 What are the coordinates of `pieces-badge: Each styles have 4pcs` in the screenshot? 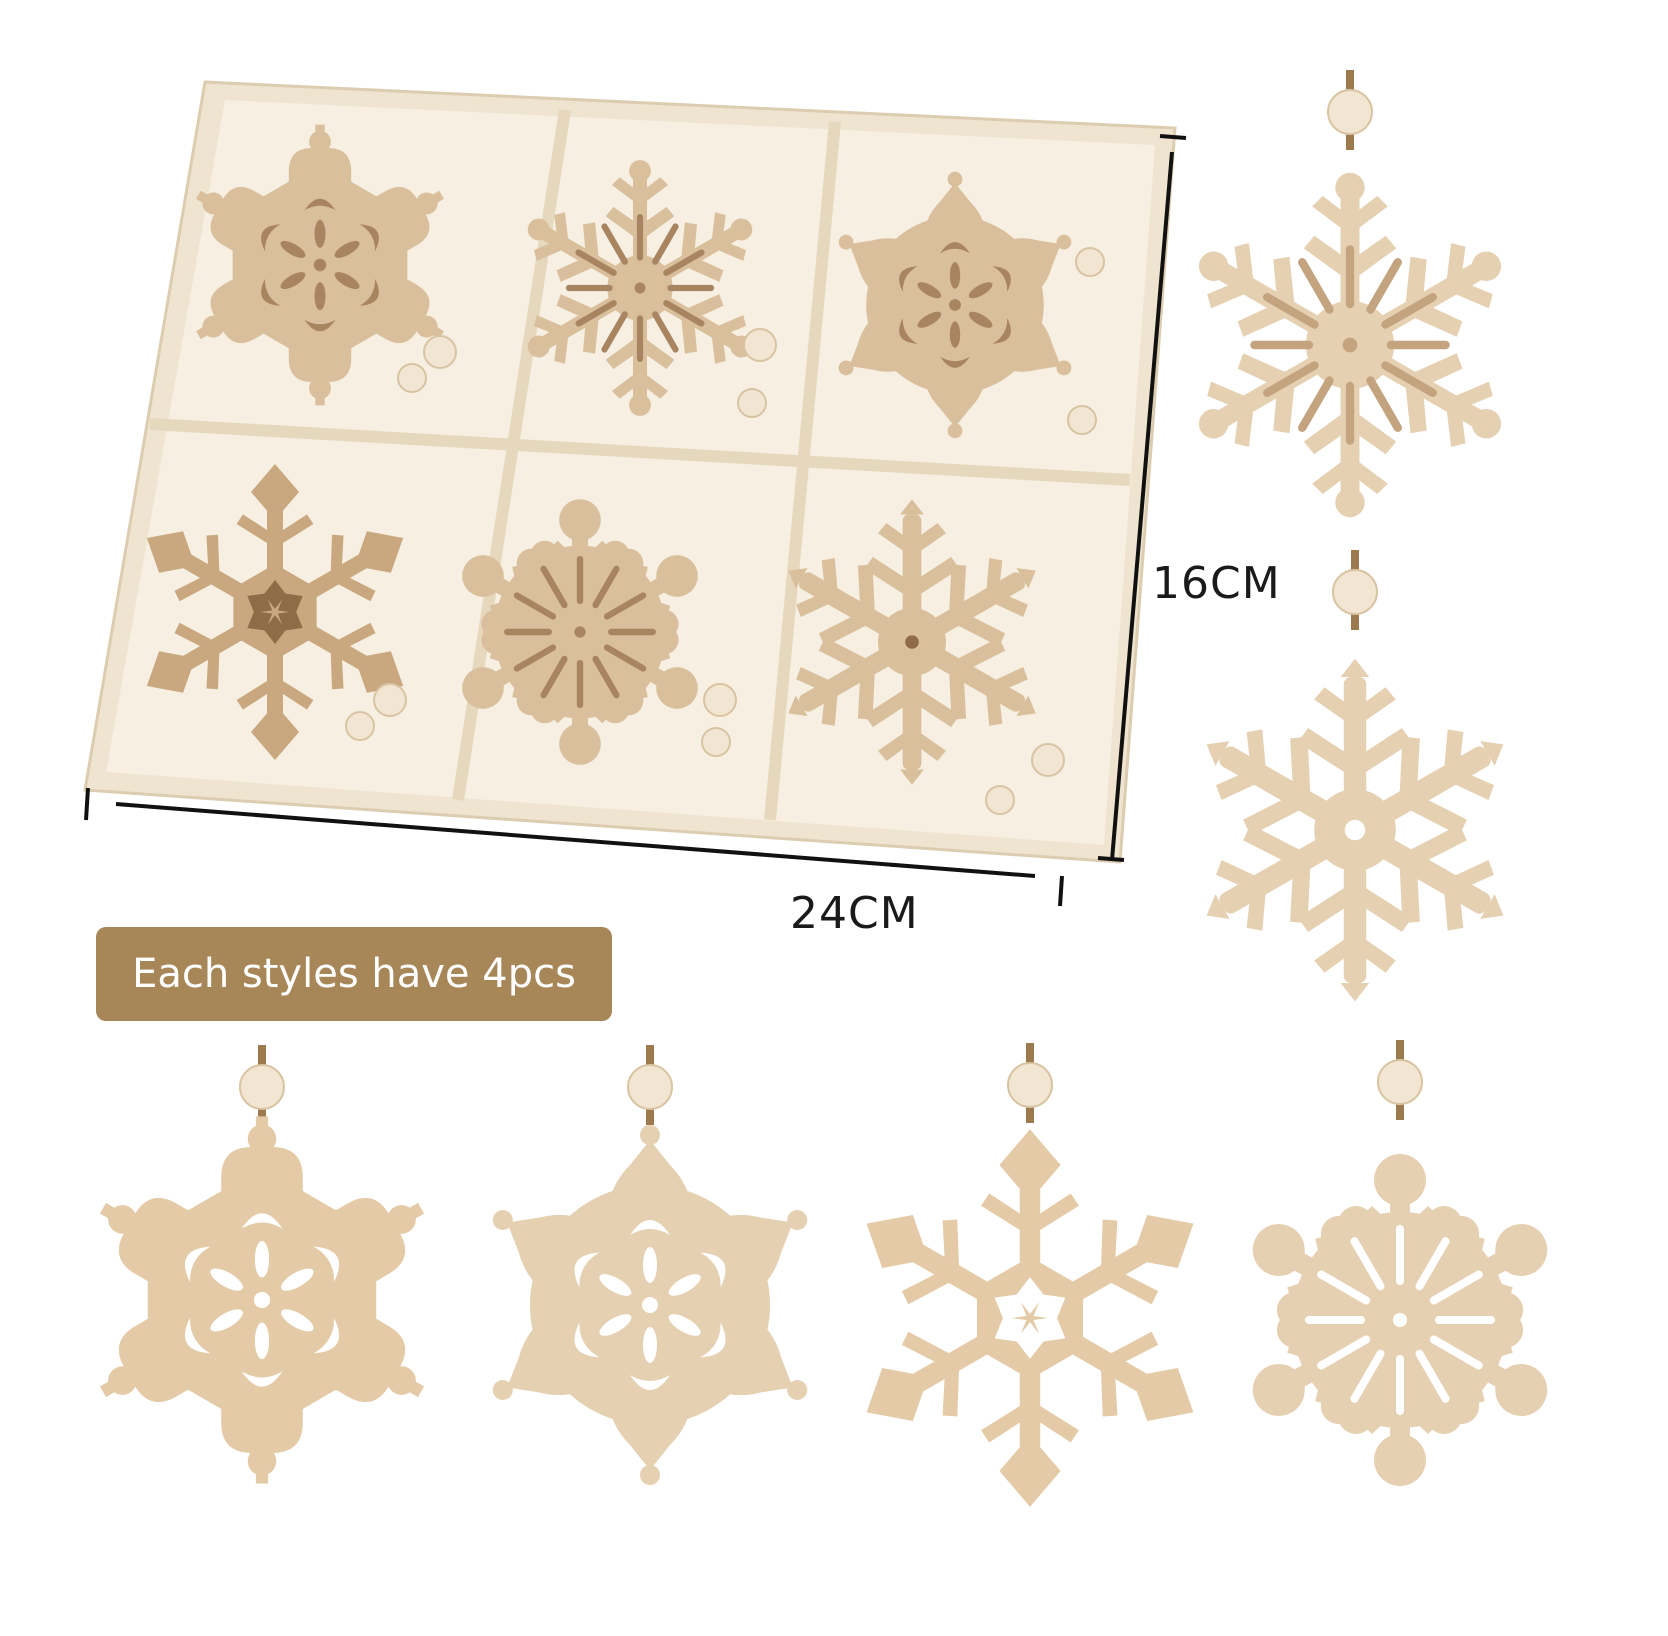 It's located at (354, 974).